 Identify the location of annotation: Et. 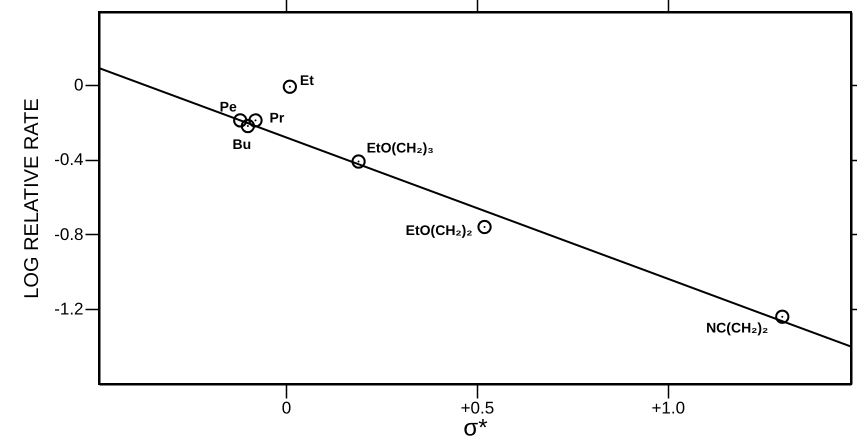
(307, 80).